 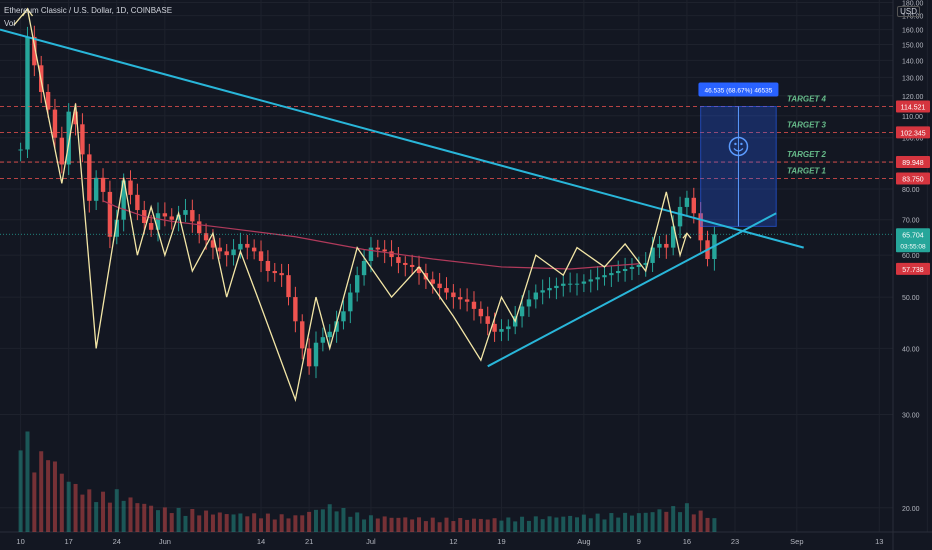 What do you see at coordinates (632, 290) in the screenshot?
I see `support-trendline` at bounding box center [632, 290].